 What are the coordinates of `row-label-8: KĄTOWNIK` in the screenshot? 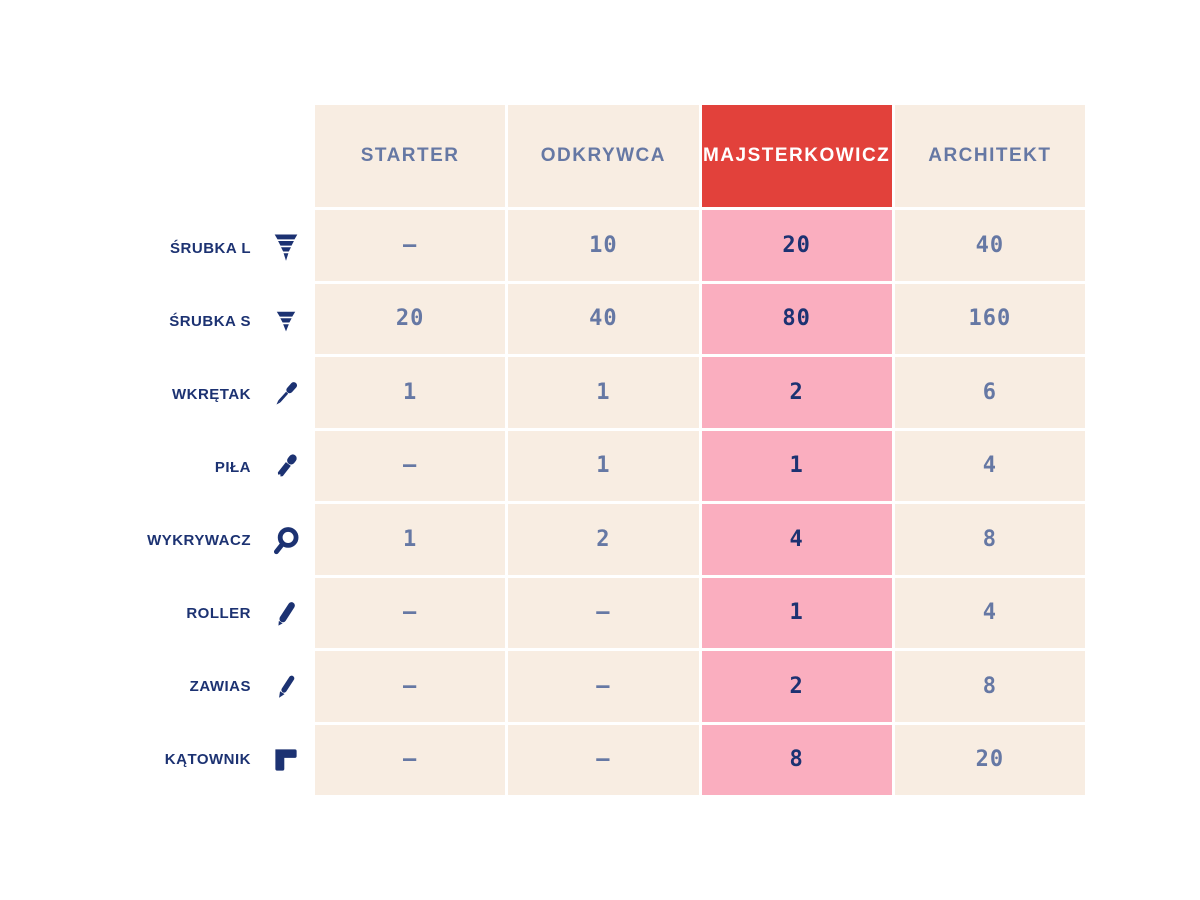 It's located at (187, 760).